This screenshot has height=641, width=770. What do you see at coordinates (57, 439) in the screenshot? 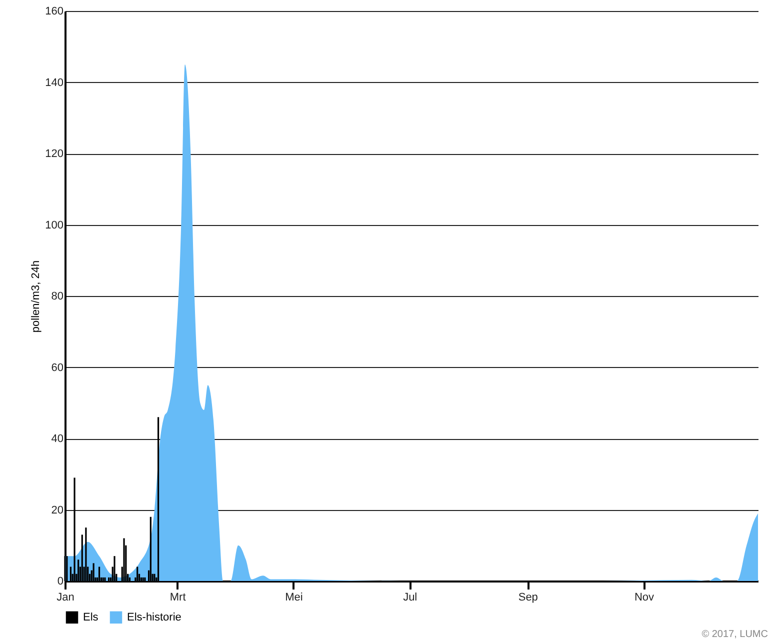
I see `y-tick-label: 40` at bounding box center [57, 439].